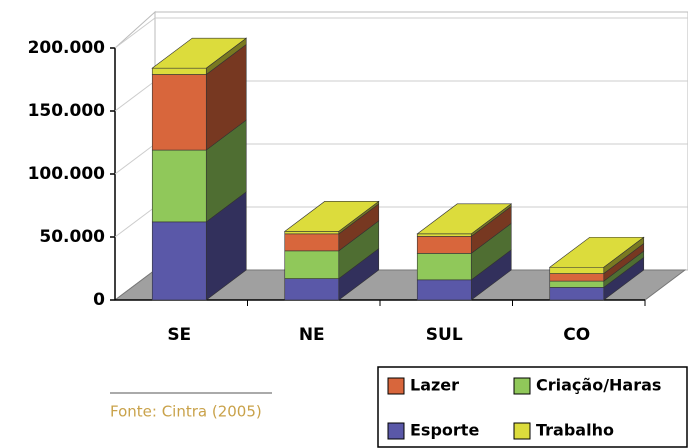  What do you see at coordinates (67, 174) in the screenshot?
I see `y-tick-label: 100.000` at bounding box center [67, 174].